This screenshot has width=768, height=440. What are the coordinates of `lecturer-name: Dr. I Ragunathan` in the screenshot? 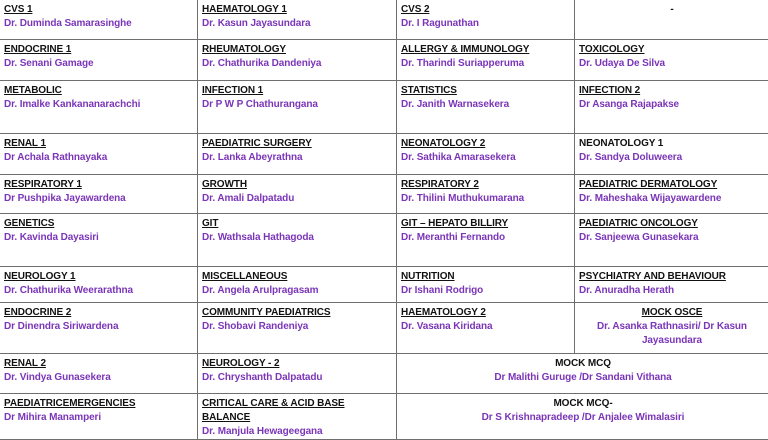 It's located at (485, 24).